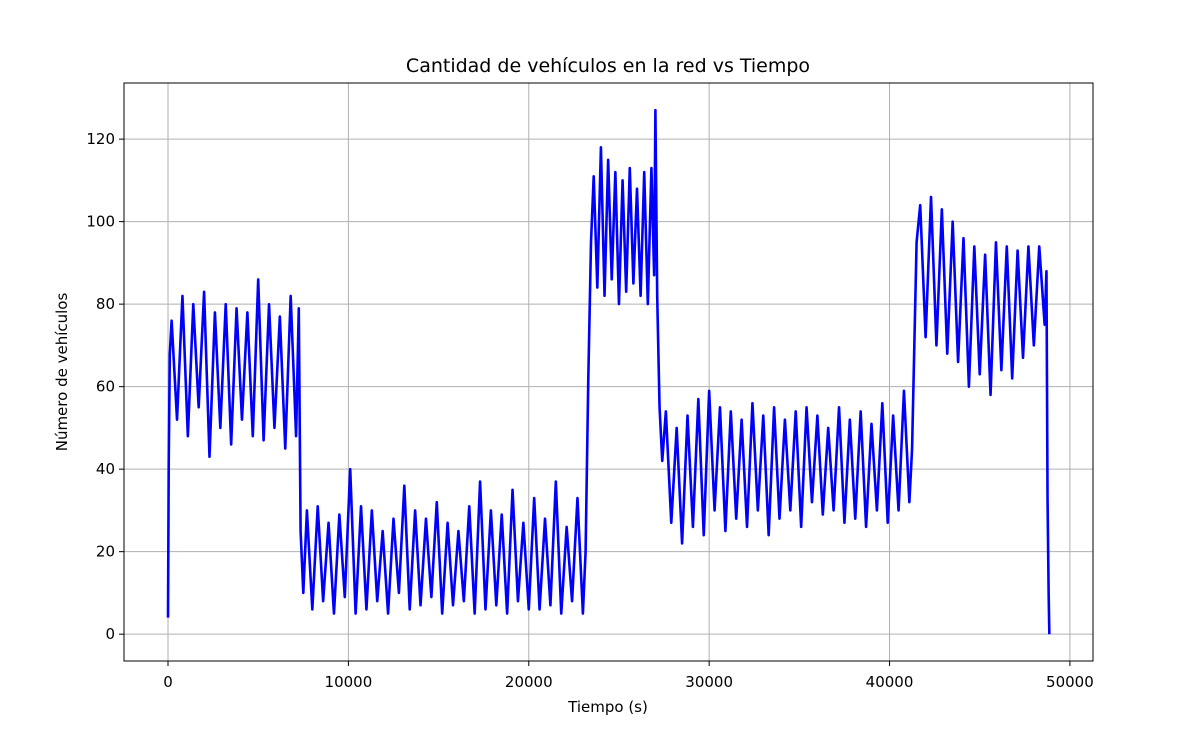 The height and width of the screenshot is (740, 1182). What do you see at coordinates (62, 372) in the screenshot?
I see `y-axis-label: Número de vehículos` at bounding box center [62, 372].